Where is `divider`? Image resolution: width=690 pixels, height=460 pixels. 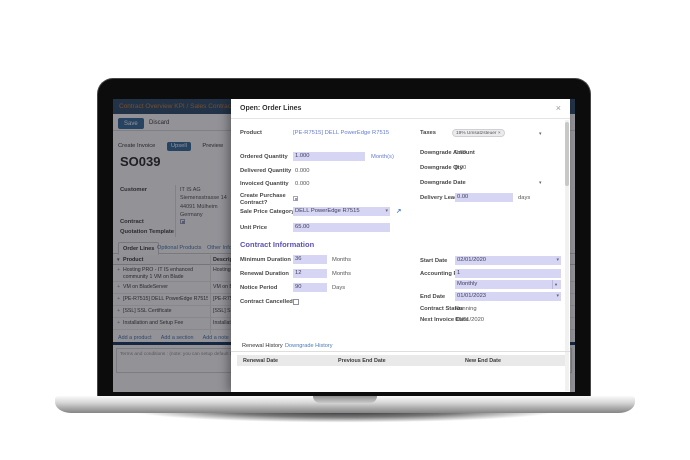
divider is located at coordinates (175, 211).